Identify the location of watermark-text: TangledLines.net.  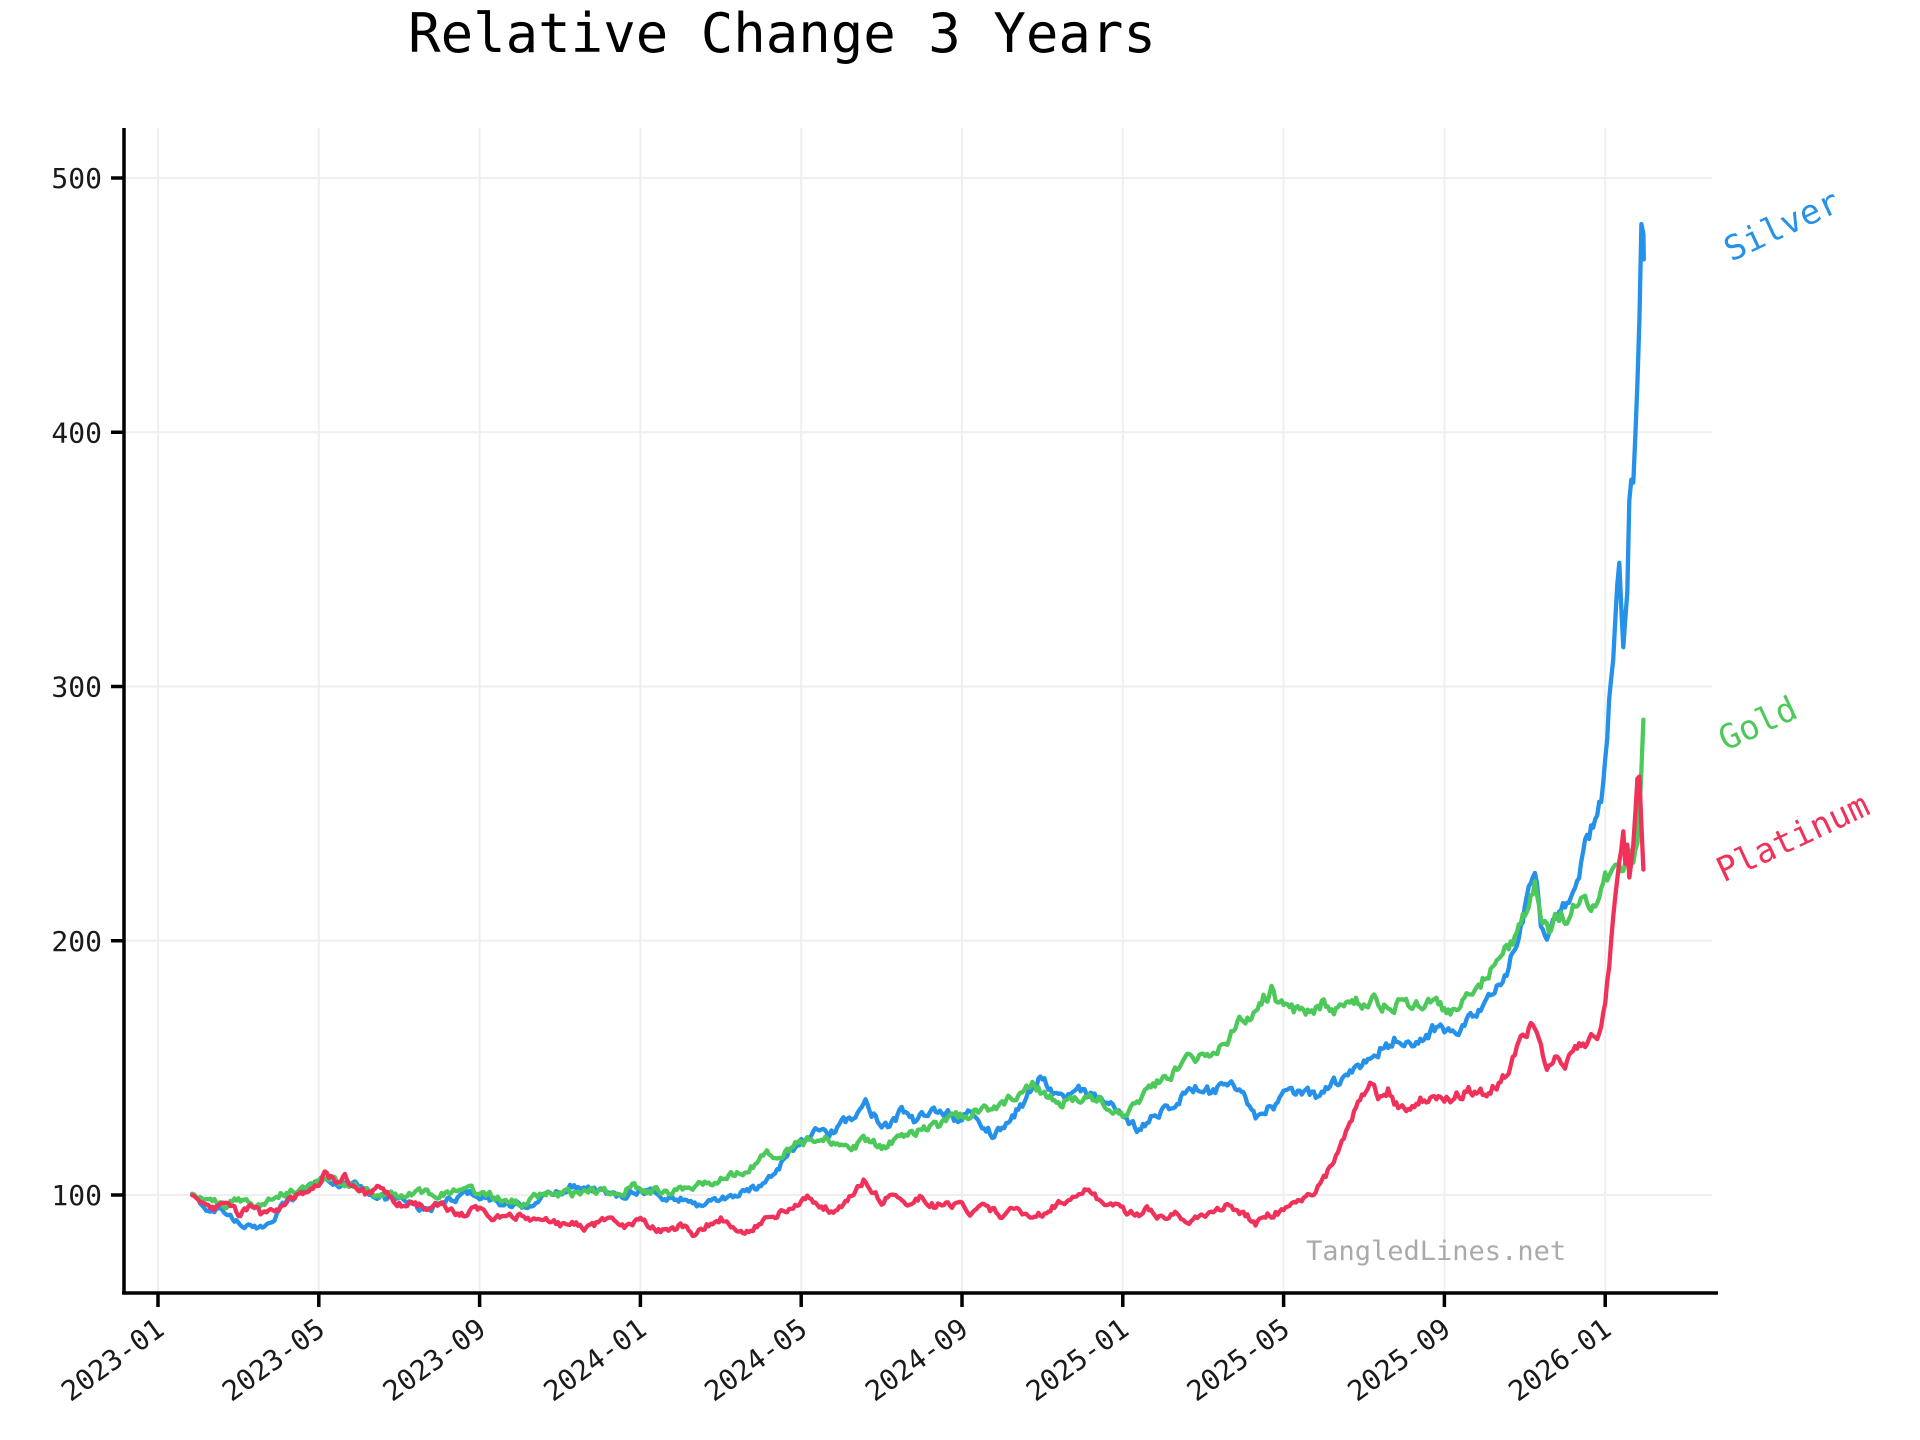
(1436, 1251).